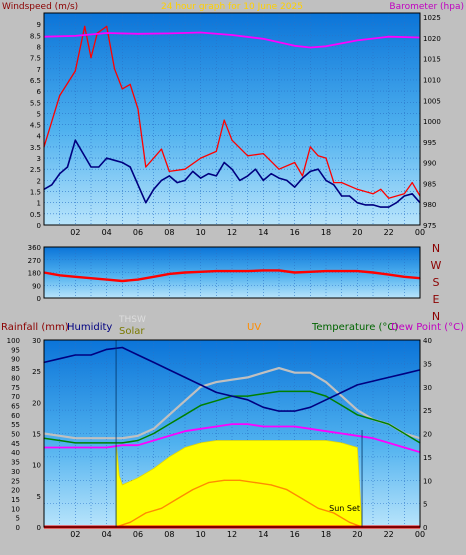  What do you see at coordinates (35, 81) in the screenshot?
I see `y-tick-label-left: 6.5` at bounding box center [35, 81].